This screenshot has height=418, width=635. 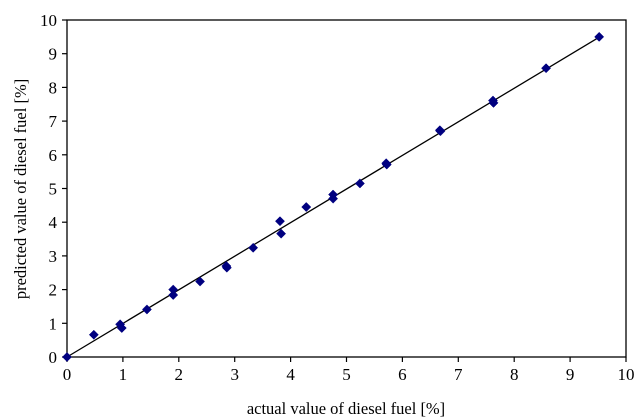 I want to click on y-tick-label: 3, so click(x=53, y=256).